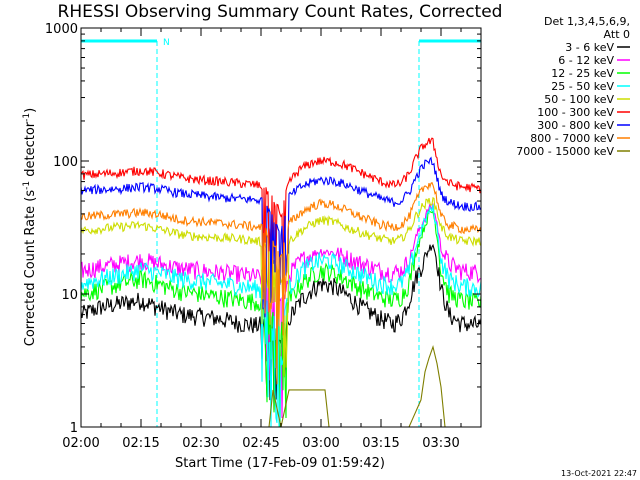 The width and height of the screenshot is (640, 480). What do you see at coordinates (69, 295) in the screenshot?
I see `y-tick-label-1: 10` at bounding box center [69, 295].